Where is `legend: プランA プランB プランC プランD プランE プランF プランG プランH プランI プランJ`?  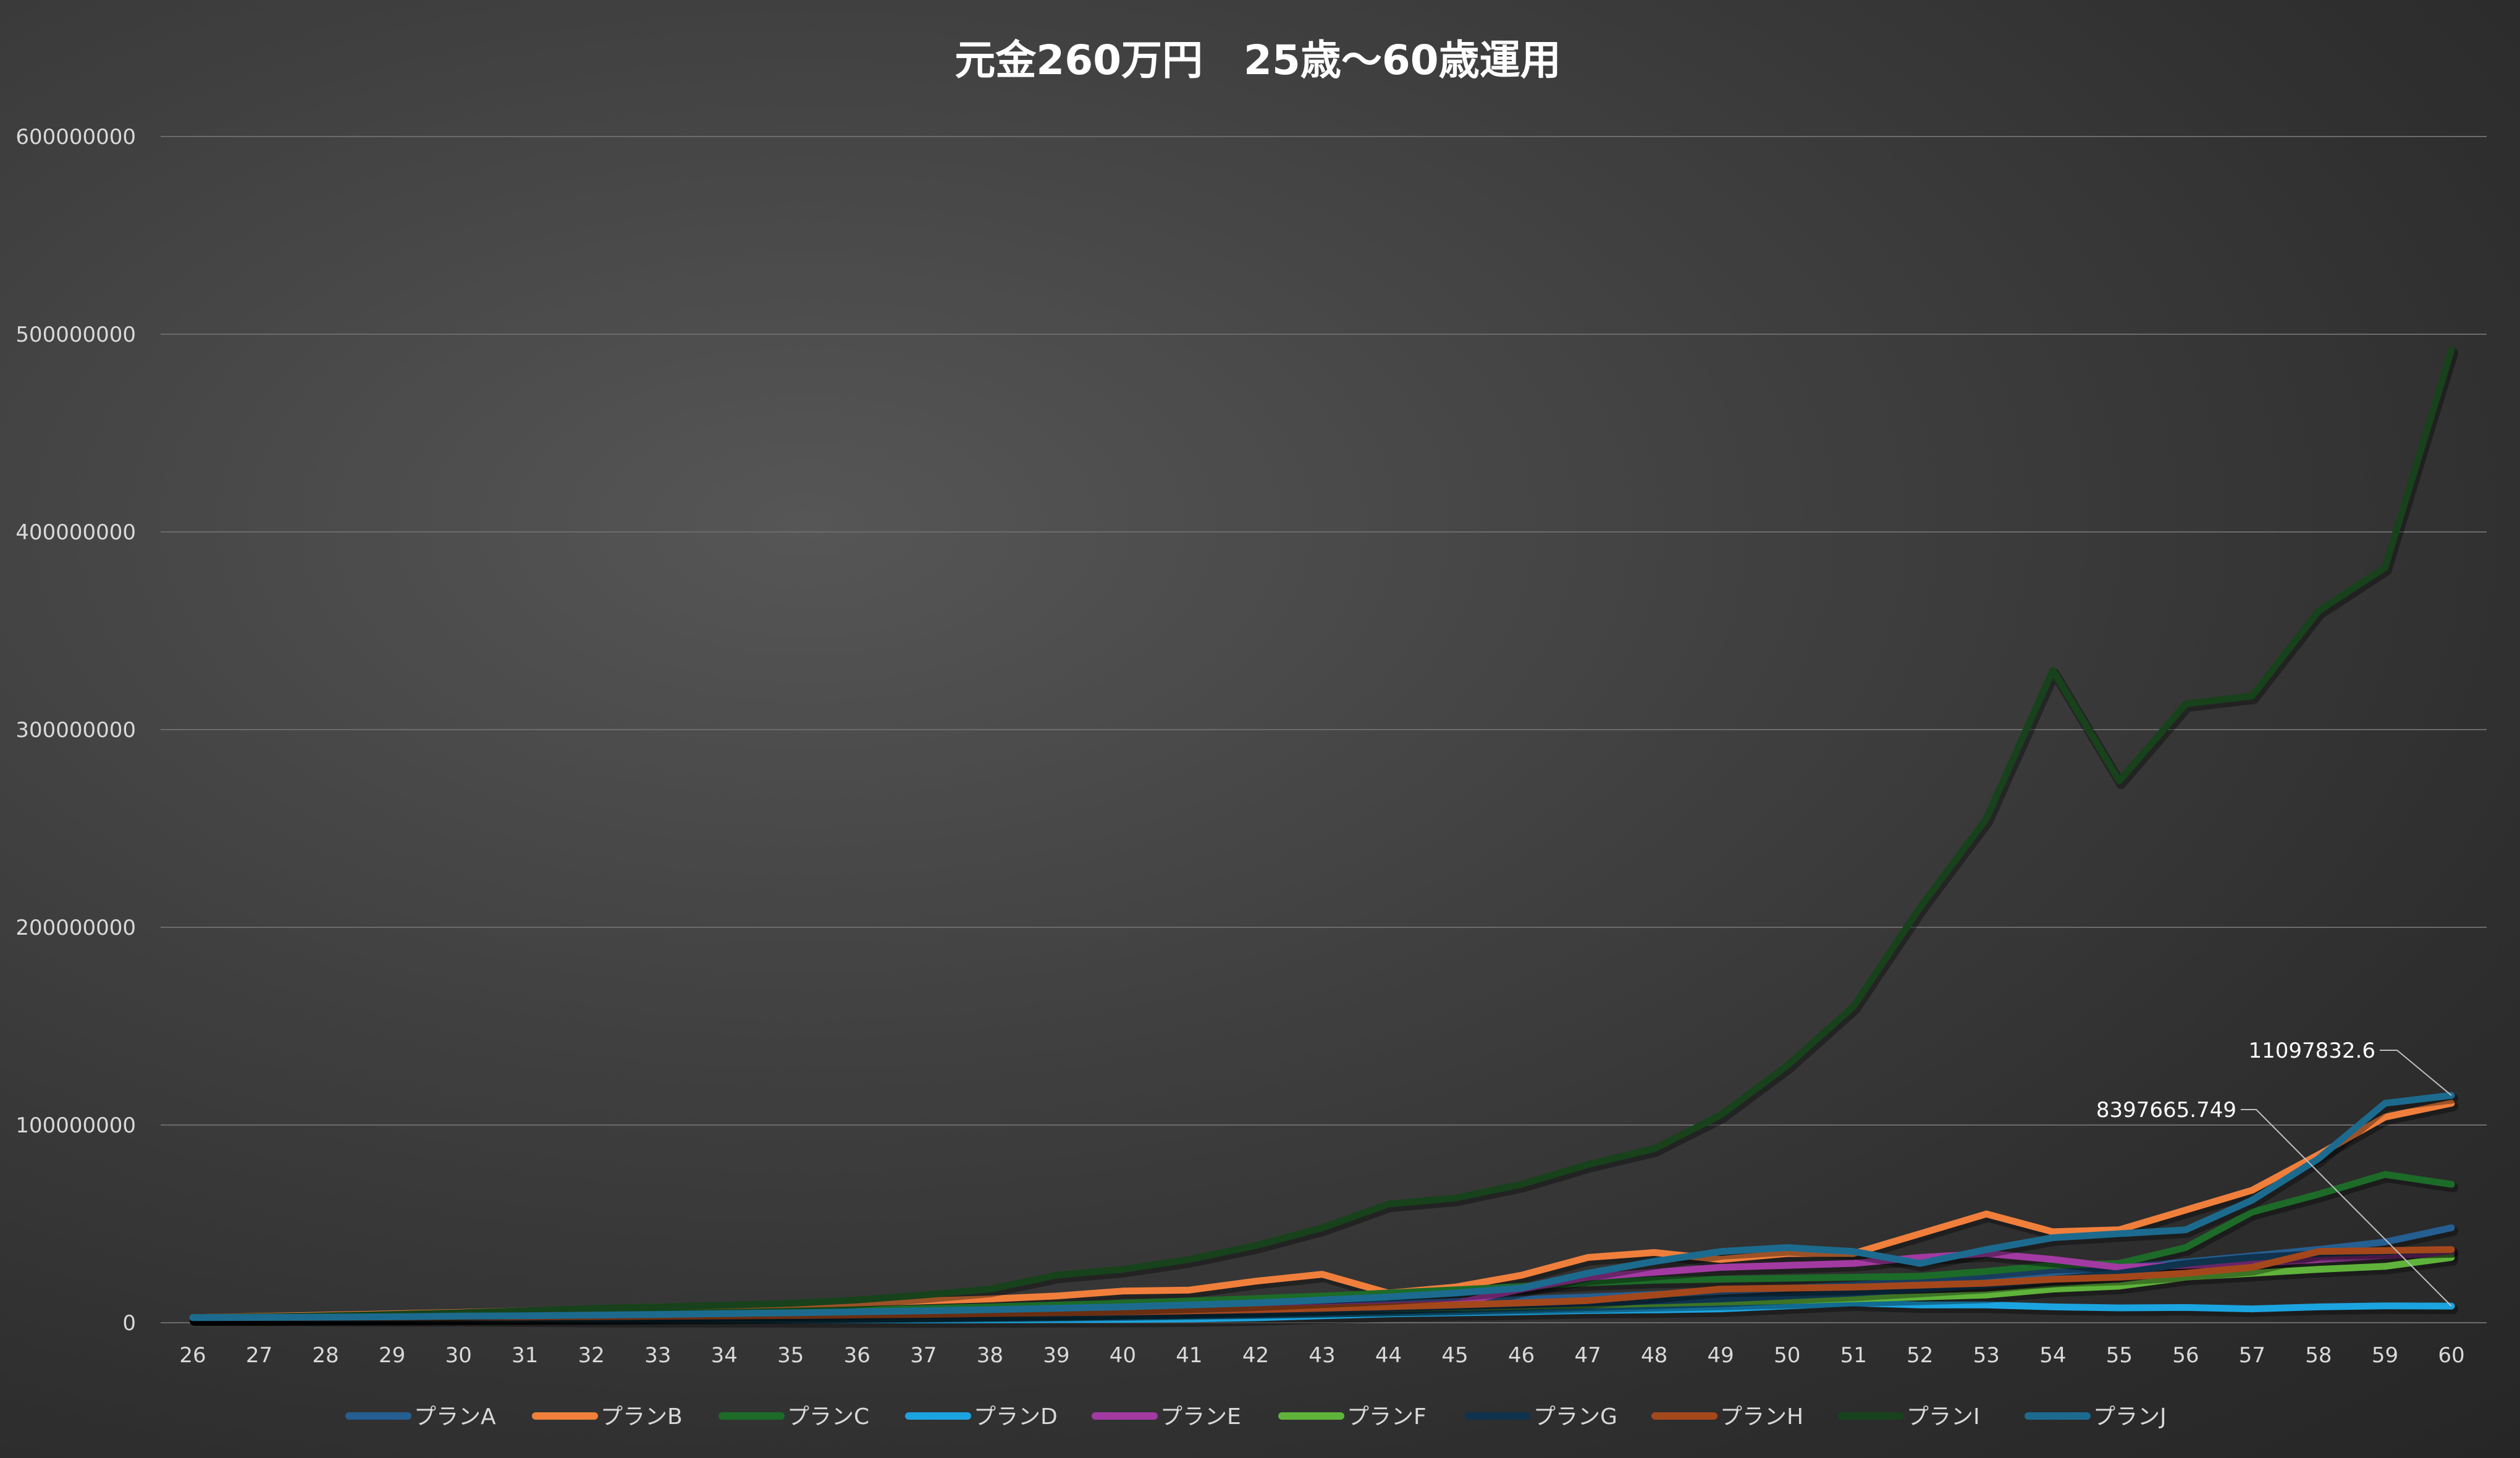 legend: プランA プランB プランC プランD プランE プランF プランG プランH プランI プランJ is located at coordinates (1256, 1417).